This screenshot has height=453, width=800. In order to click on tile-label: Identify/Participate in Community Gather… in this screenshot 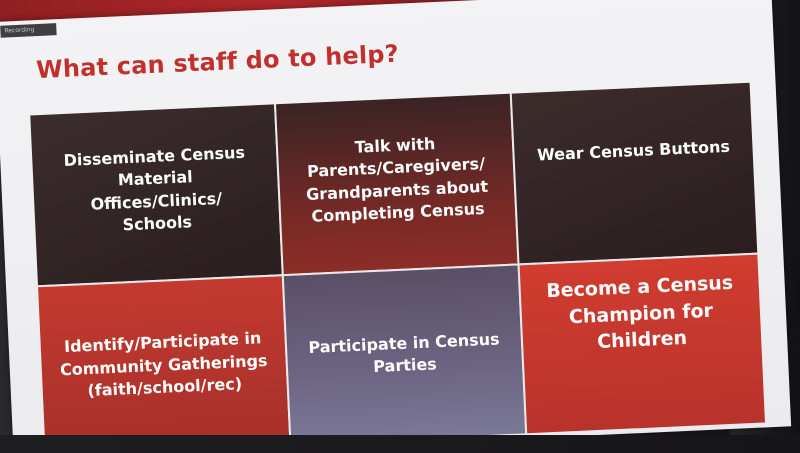, I will do `click(163, 364)`.